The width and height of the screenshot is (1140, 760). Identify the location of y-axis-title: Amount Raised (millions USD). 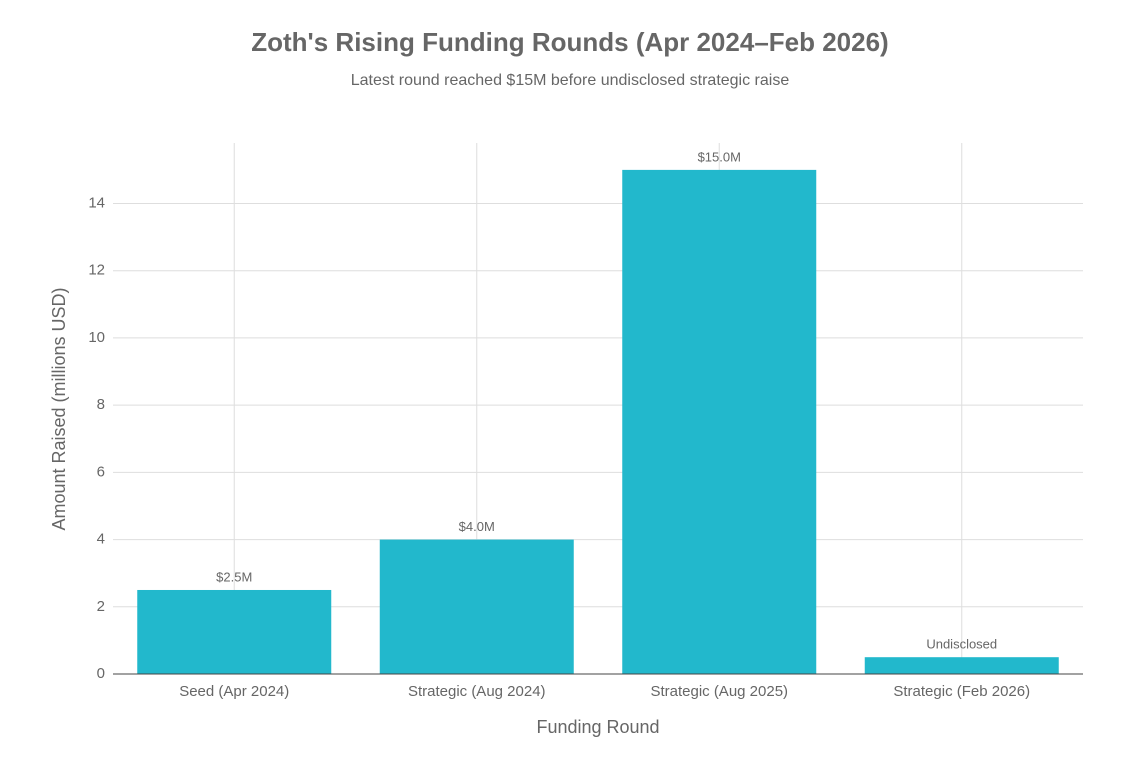
(59, 408).